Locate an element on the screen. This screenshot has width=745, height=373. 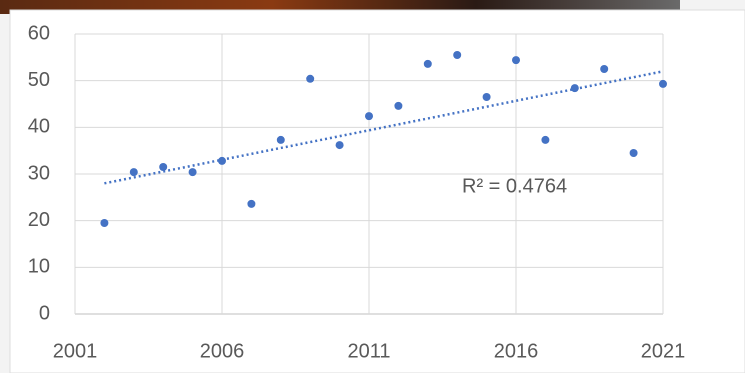
y-tick-label: 10 is located at coordinates (39, 267).